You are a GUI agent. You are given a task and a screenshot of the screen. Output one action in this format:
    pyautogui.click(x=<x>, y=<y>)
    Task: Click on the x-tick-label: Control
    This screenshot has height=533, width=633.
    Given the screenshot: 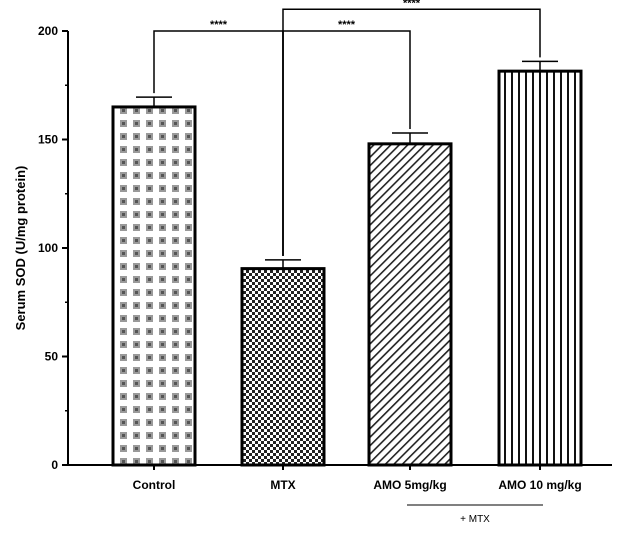 What is the action you would take?
    pyautogui.click(x=154, y=485)
    